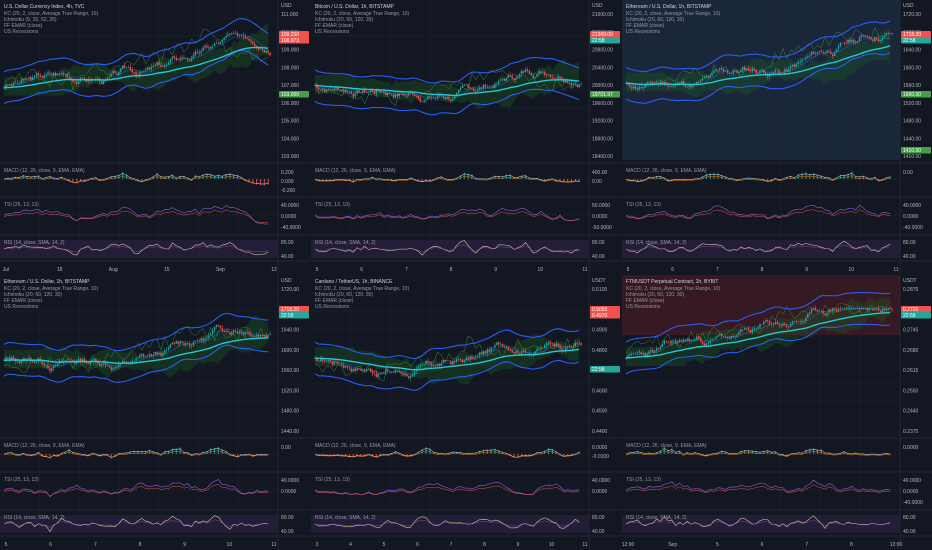 This screenshot has height=550, width=932. I want to click on ema-line, so click(136, 67).